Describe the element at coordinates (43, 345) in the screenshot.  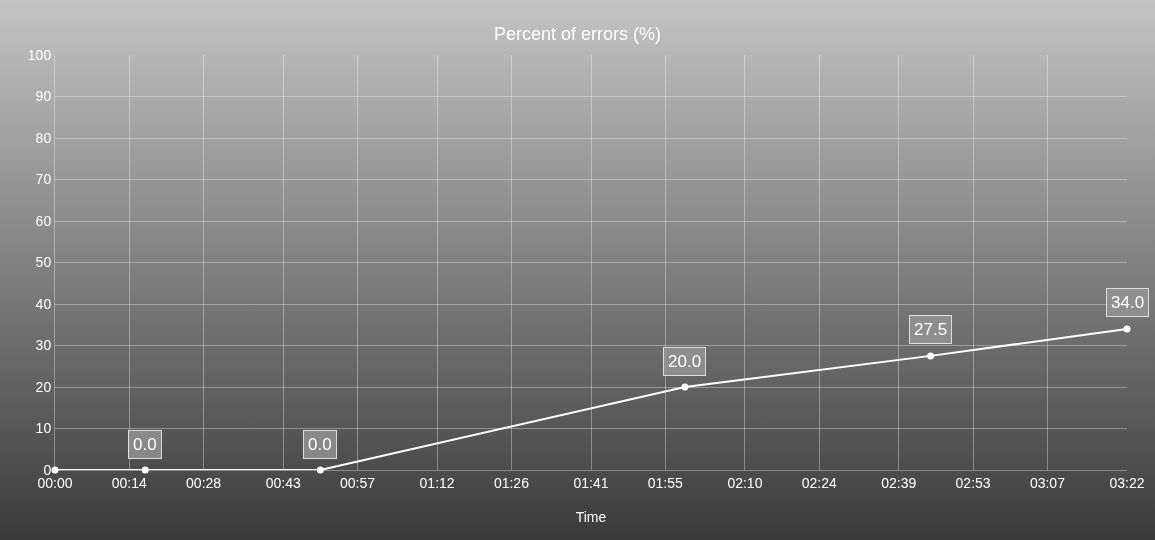
I see `y-tick-label: 30` at that location.